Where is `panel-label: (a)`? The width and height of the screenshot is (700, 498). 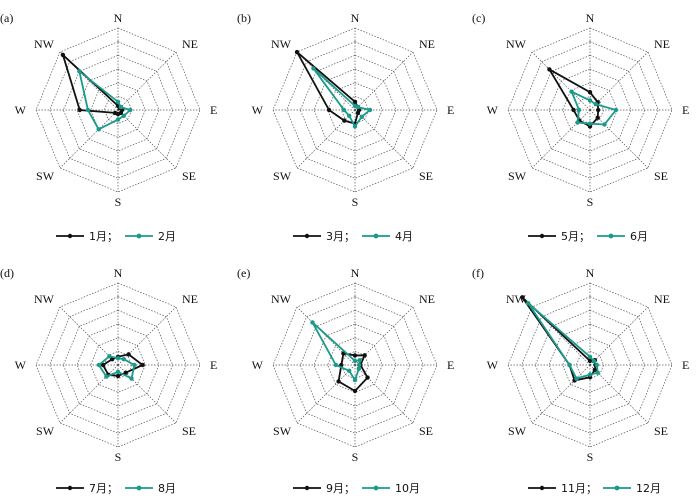 panel-label: (a) is located at coordinates (6, 18).